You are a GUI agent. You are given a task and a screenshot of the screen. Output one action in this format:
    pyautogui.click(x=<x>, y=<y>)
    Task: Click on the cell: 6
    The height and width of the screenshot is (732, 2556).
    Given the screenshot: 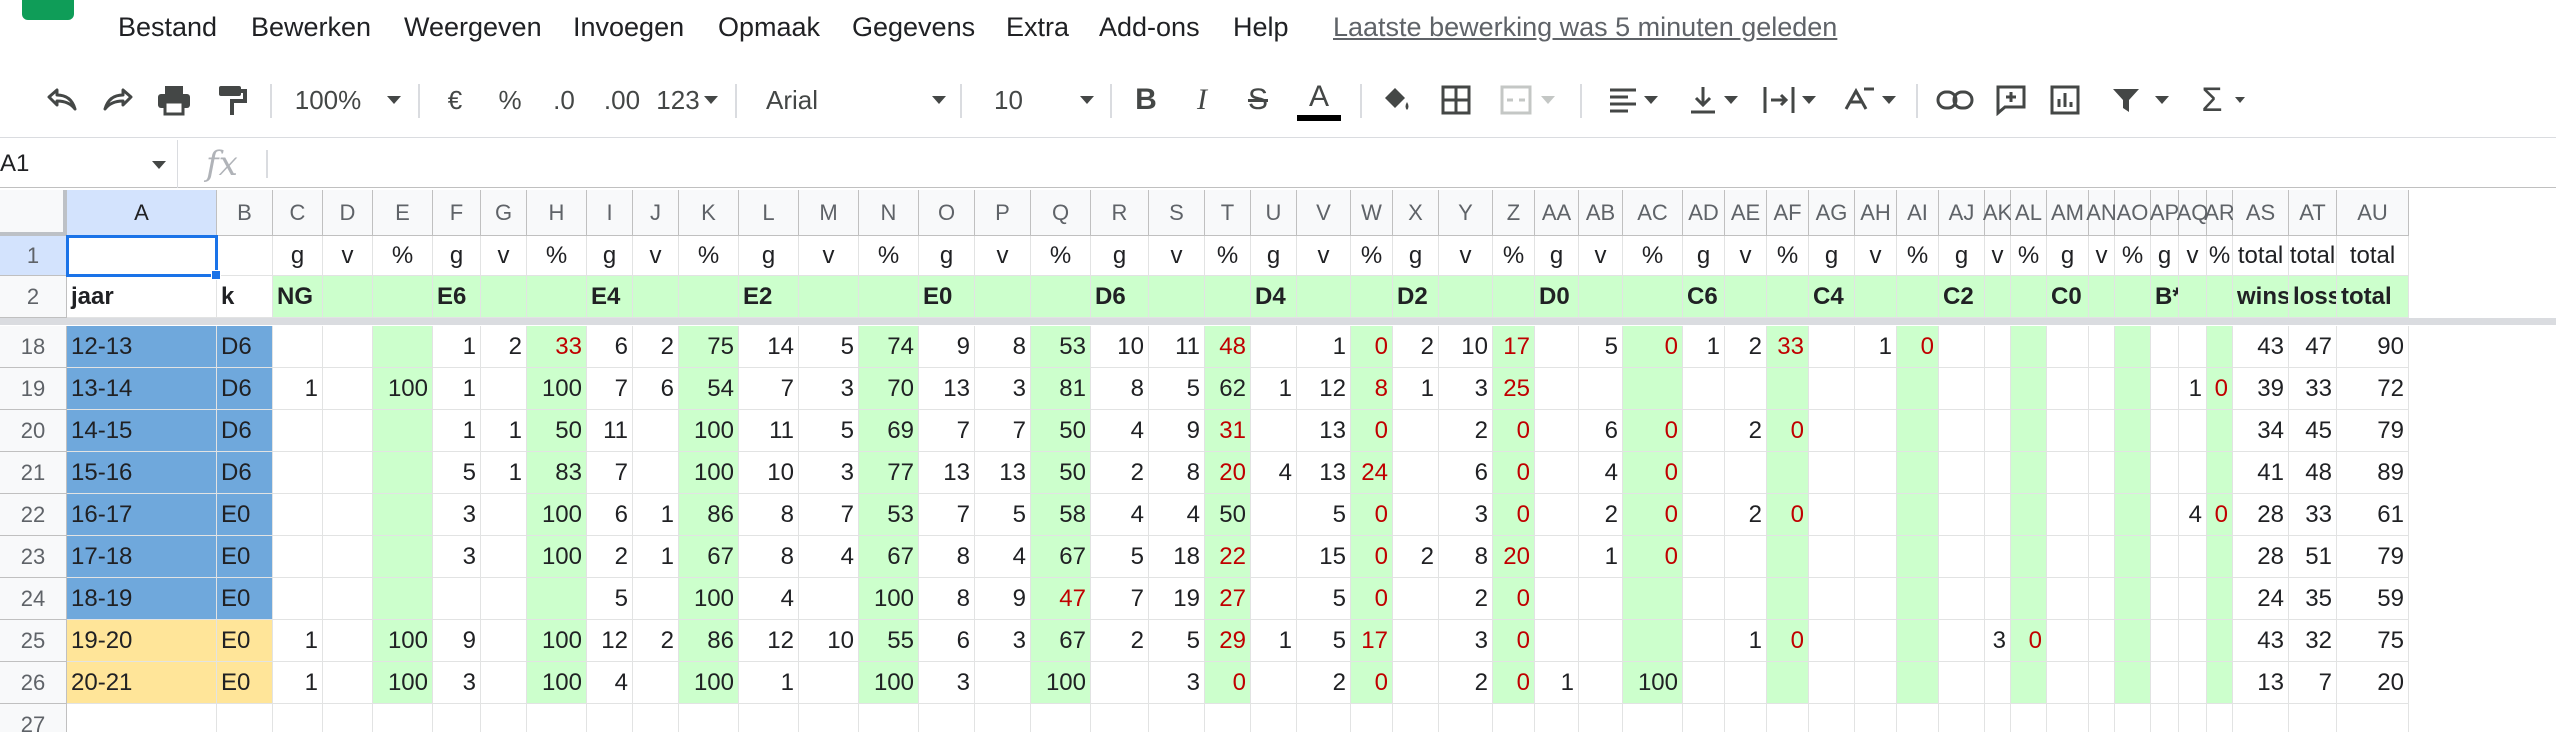 What is the action you would take?
    pyautogui.click(x=656, y=389)
    